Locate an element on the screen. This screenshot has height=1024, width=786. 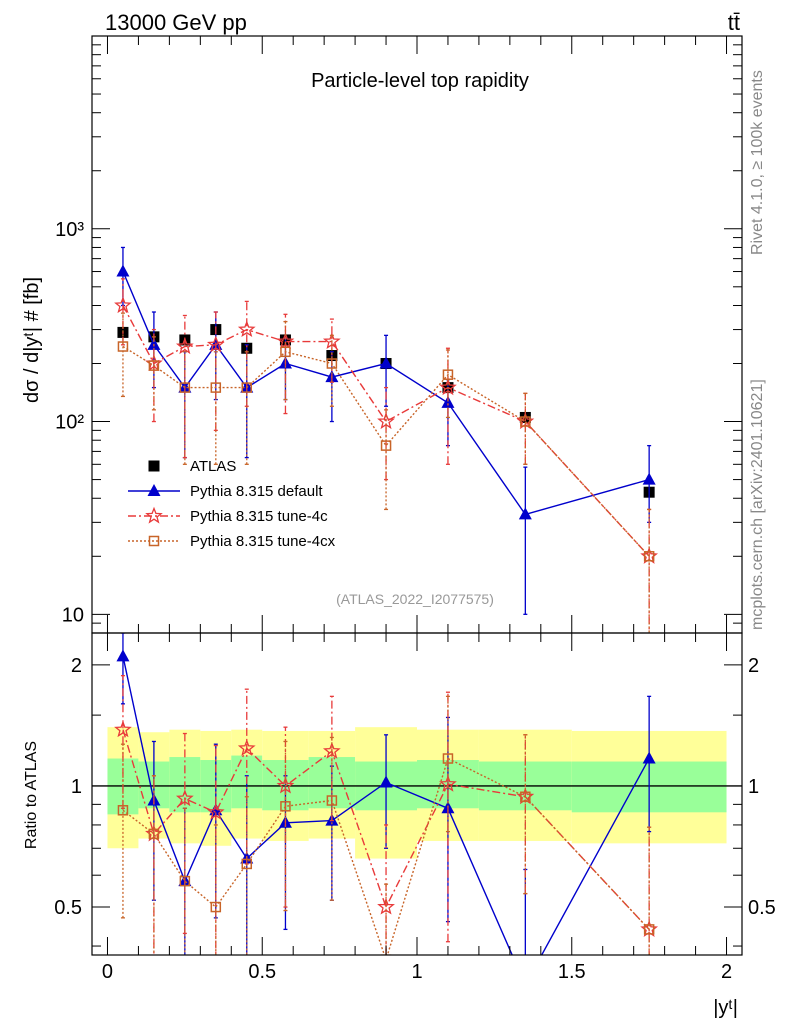
x-tick-label: 1 is located at coordinates (416, 972).